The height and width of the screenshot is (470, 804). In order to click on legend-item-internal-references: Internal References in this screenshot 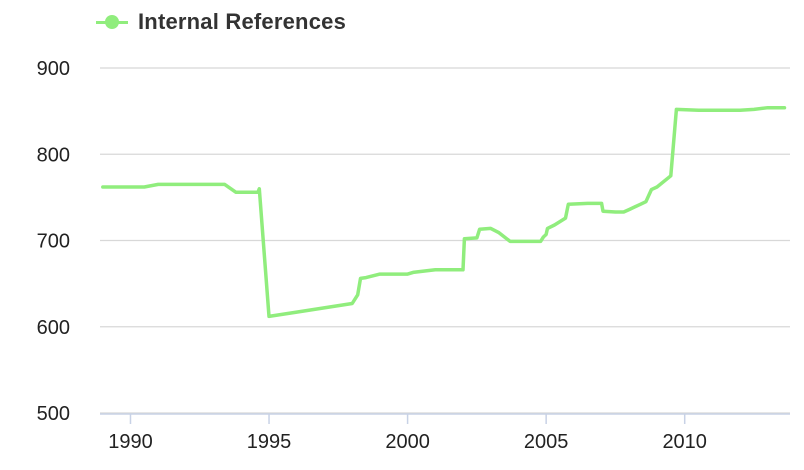, I will do `click(221, 22)`.